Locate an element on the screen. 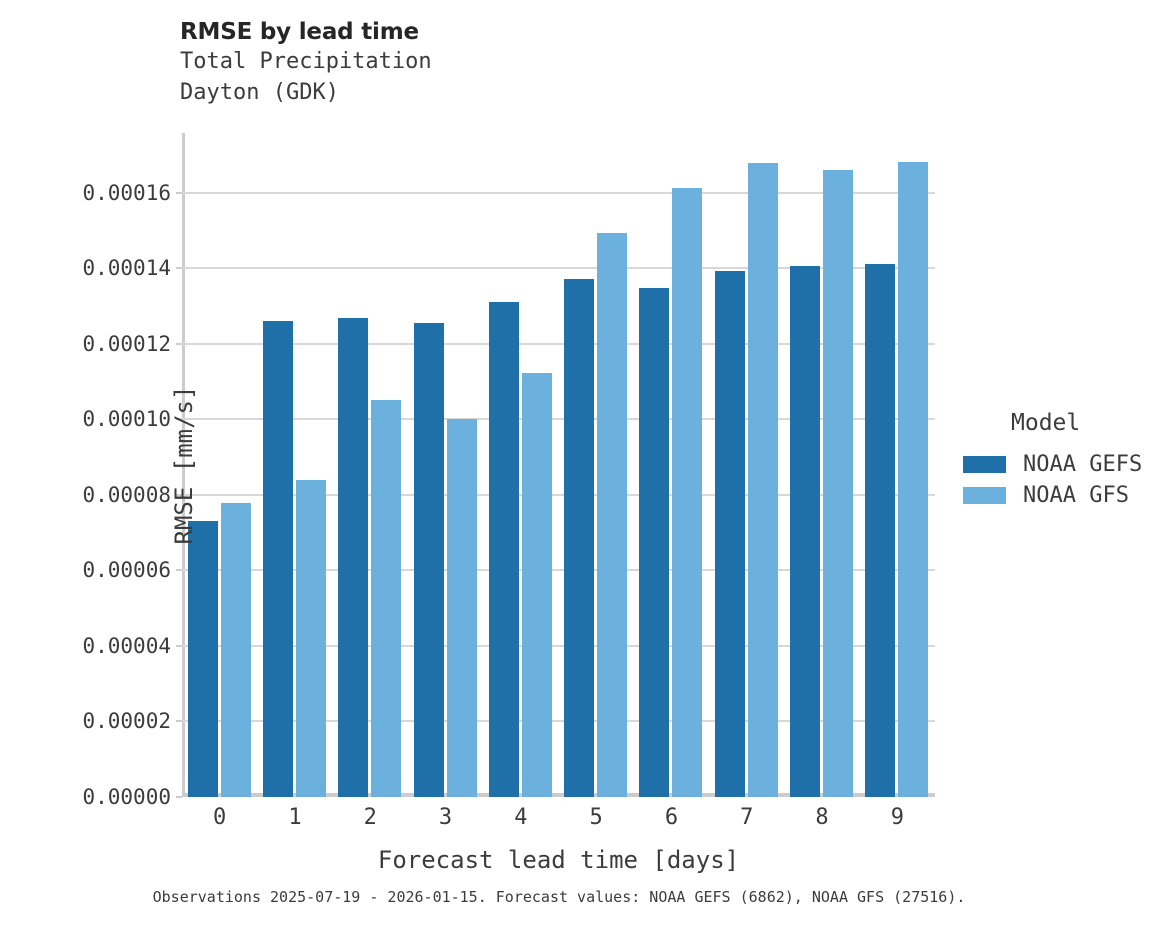 The image size is (1175, 928). legend-entry: NOAA GFS is located at coordinates (1065, 495).